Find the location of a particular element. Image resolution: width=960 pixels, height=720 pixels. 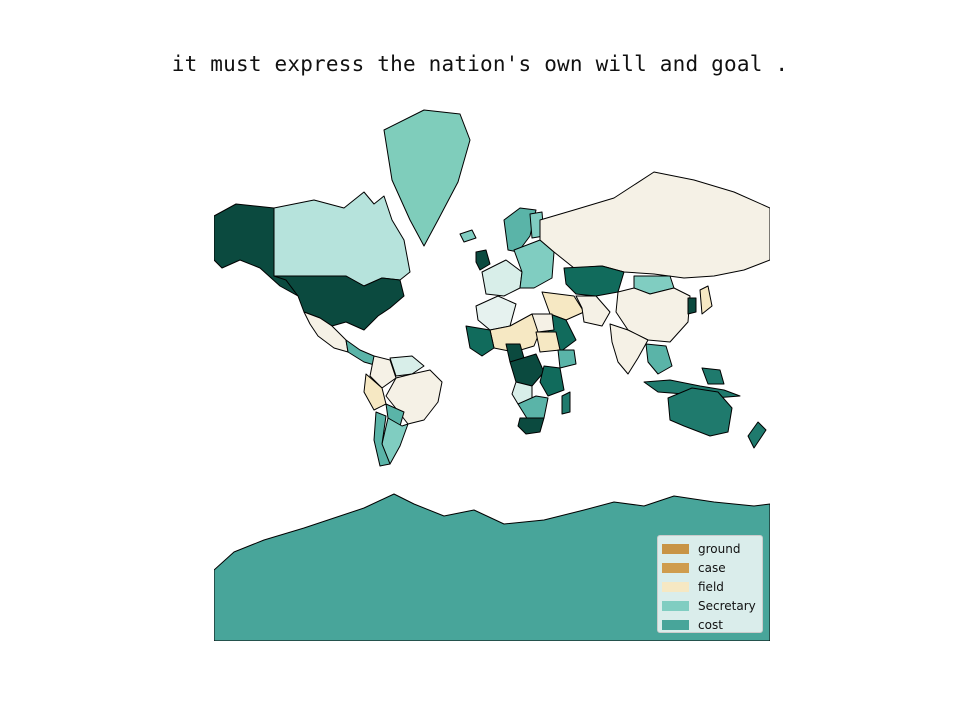

region-china is located at coordinates (653, 315).